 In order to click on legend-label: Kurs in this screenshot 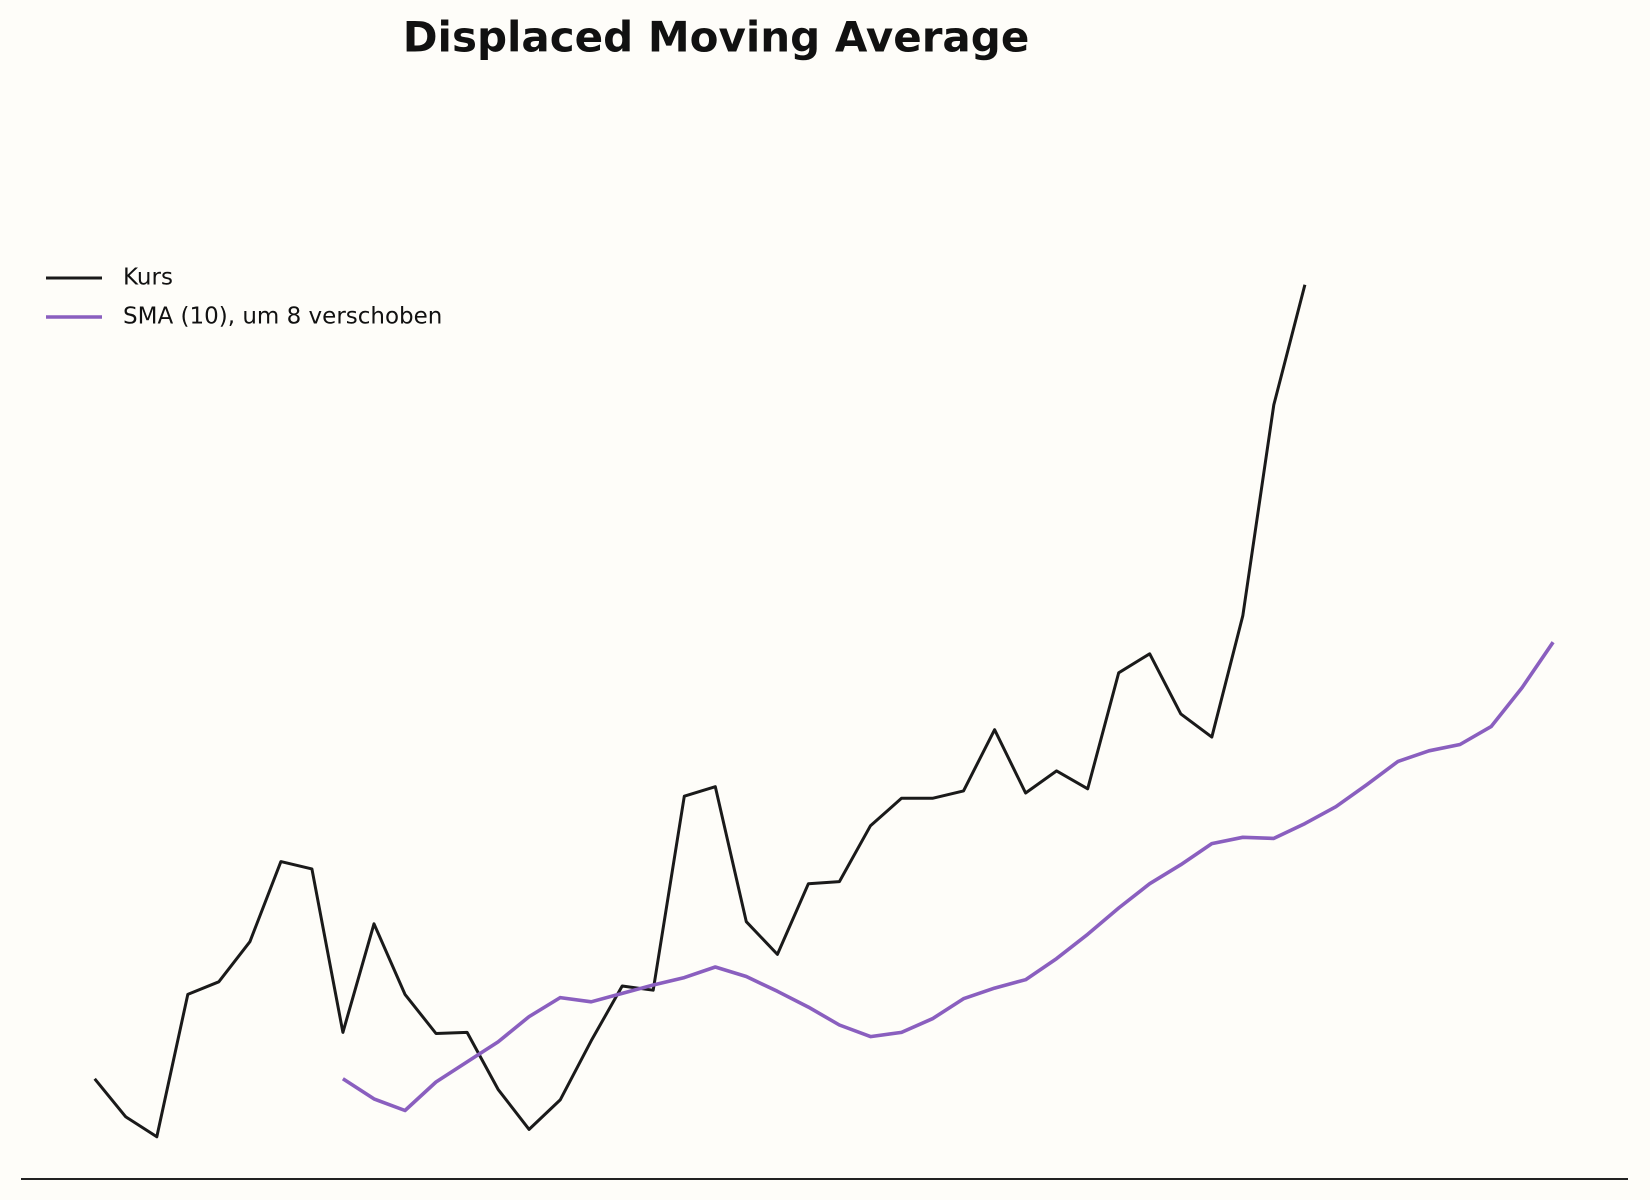, I will do `click(148, 278)`.